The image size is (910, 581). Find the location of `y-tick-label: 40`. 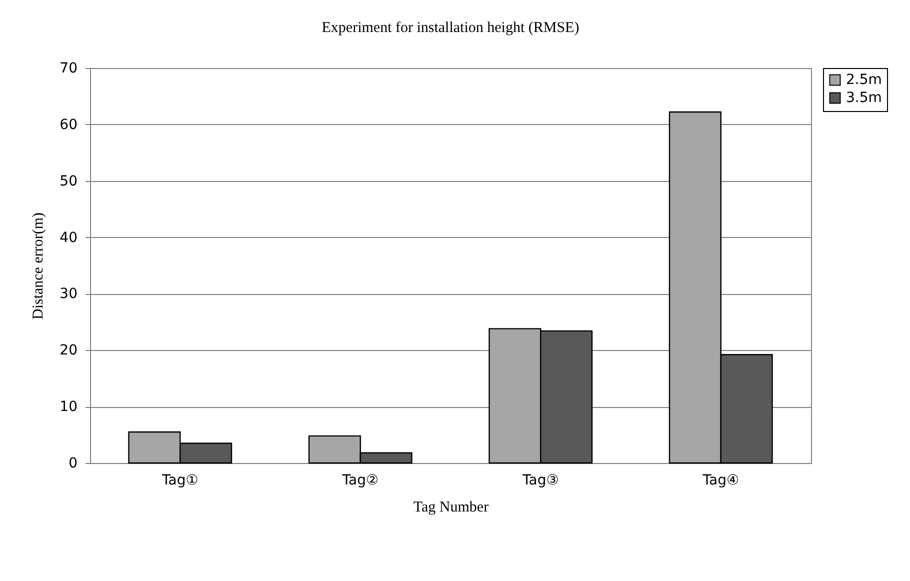

y-tick-label: 40 is located at coordinates (69, 238).